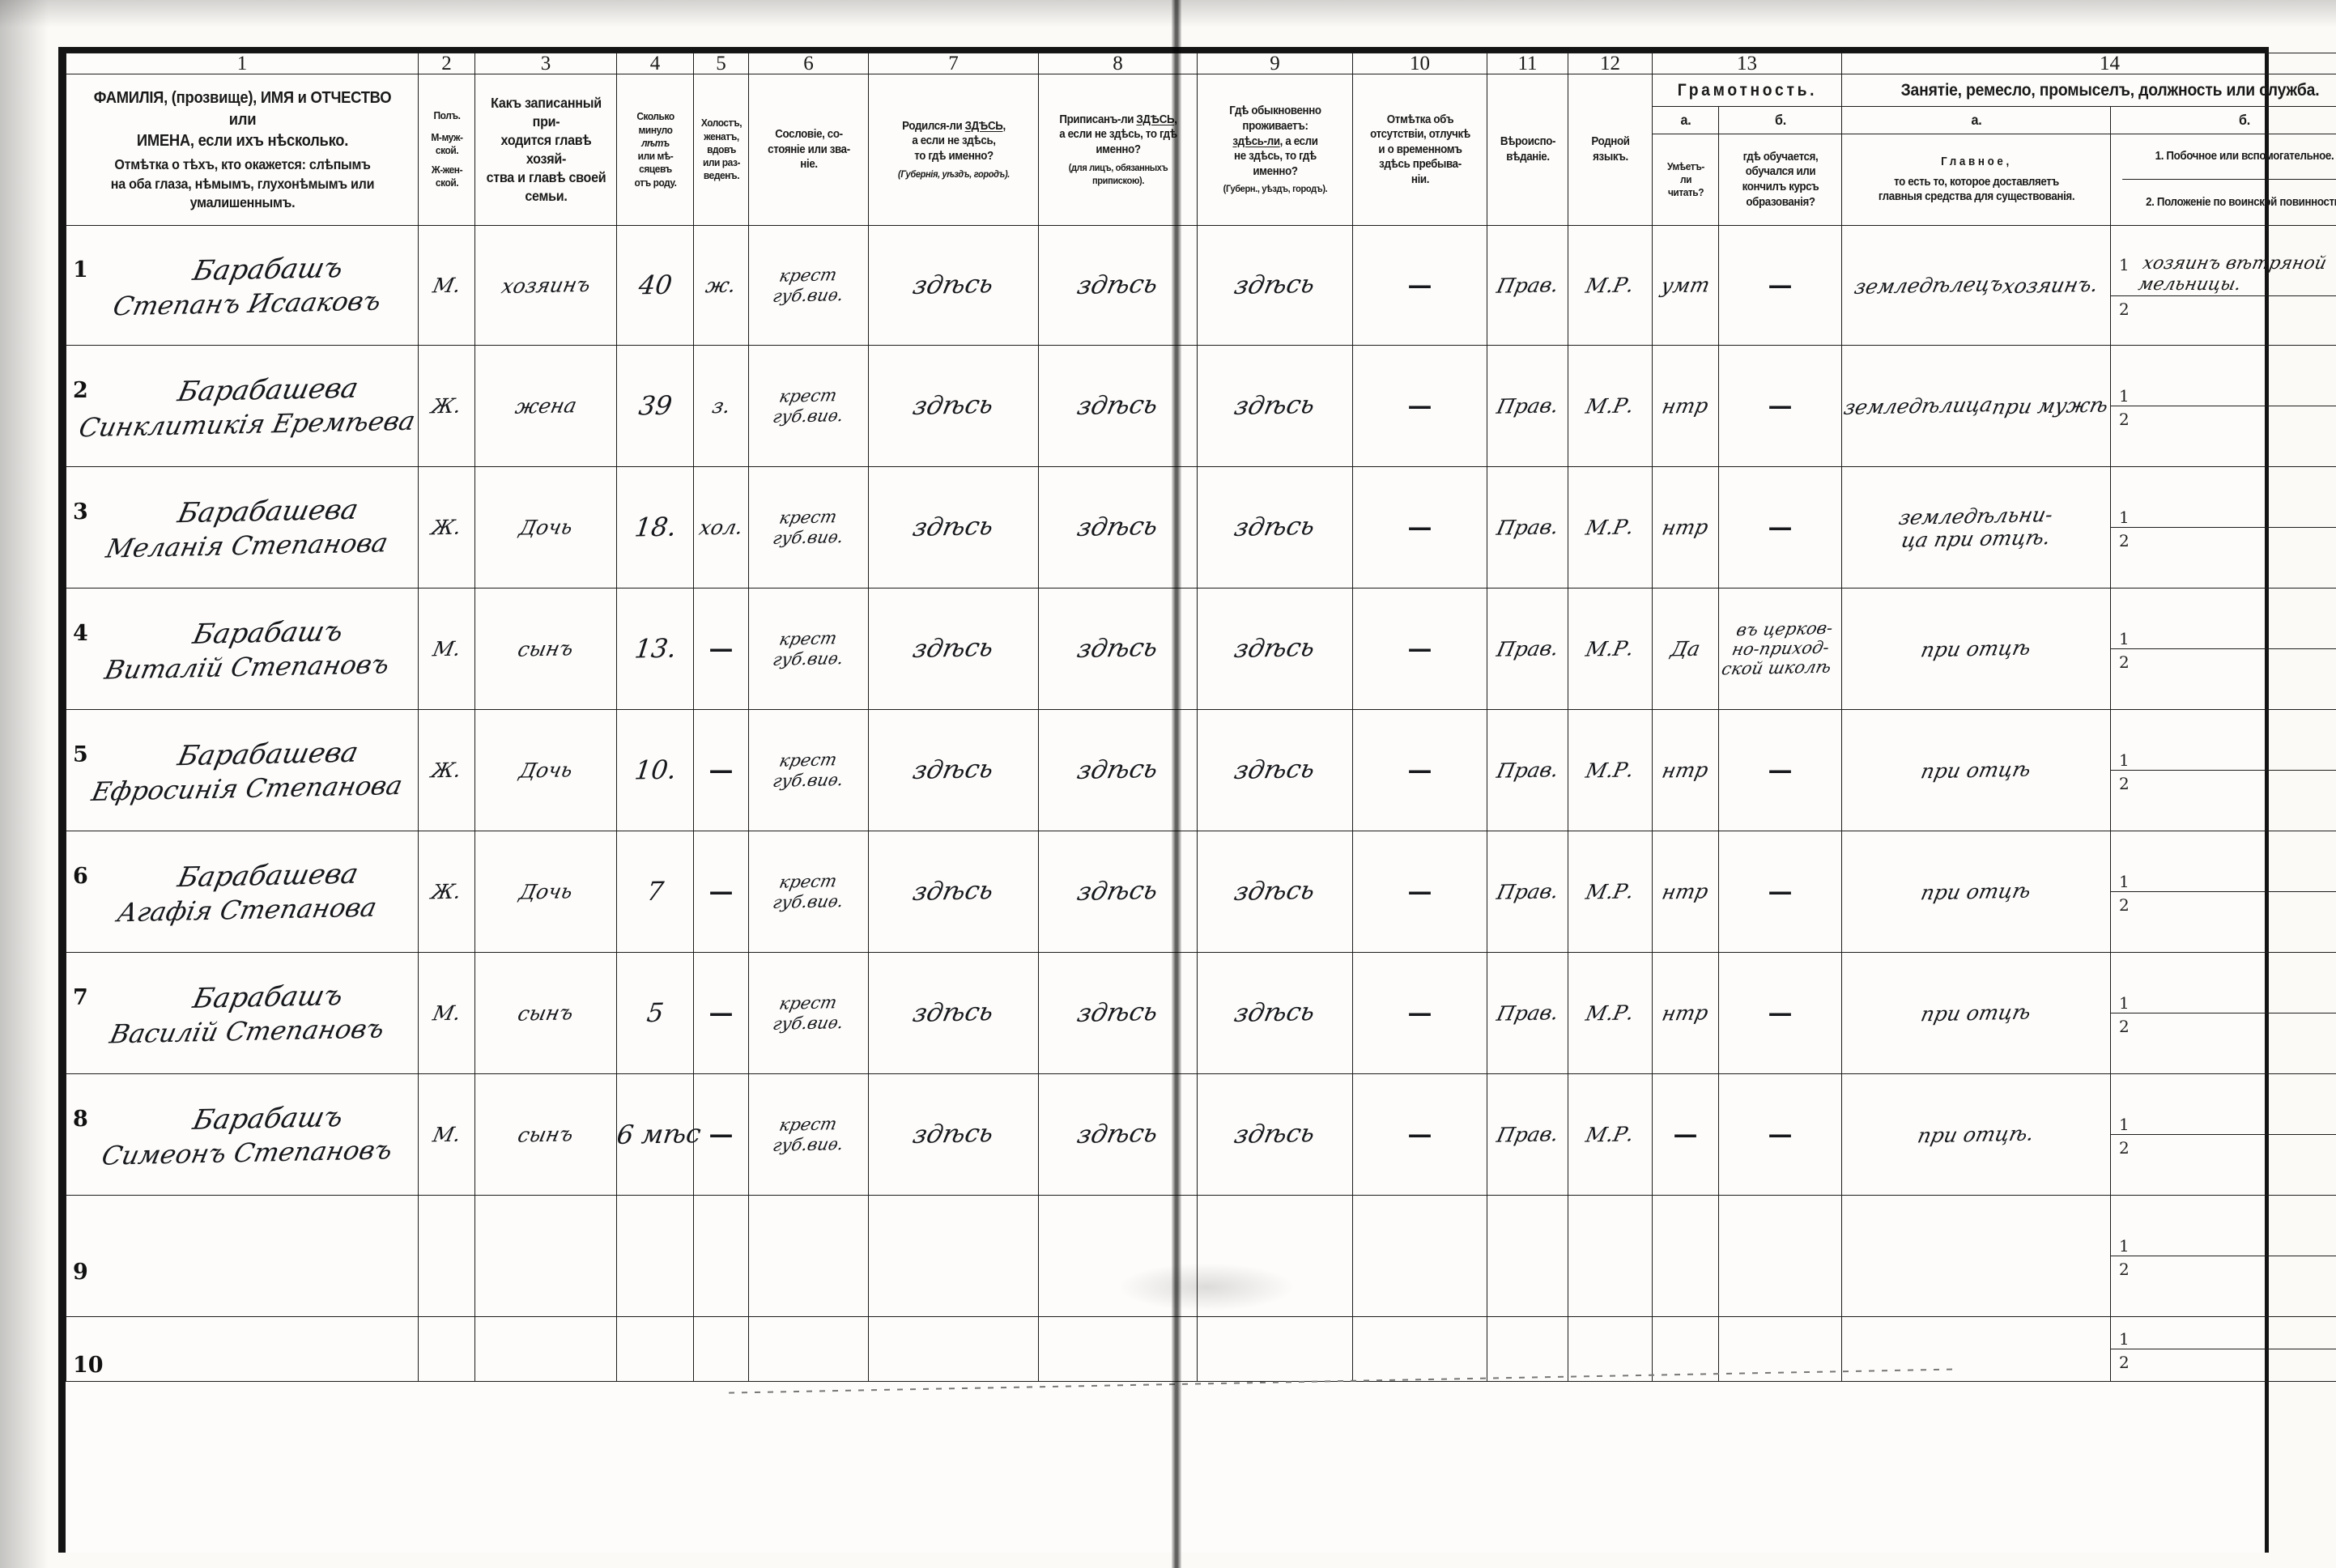 This screenshot has height=1568, width=2336. Describe the element at coordinates (1685, 406) in the screenshot. I see `cell-literacy: нтр` at that location.